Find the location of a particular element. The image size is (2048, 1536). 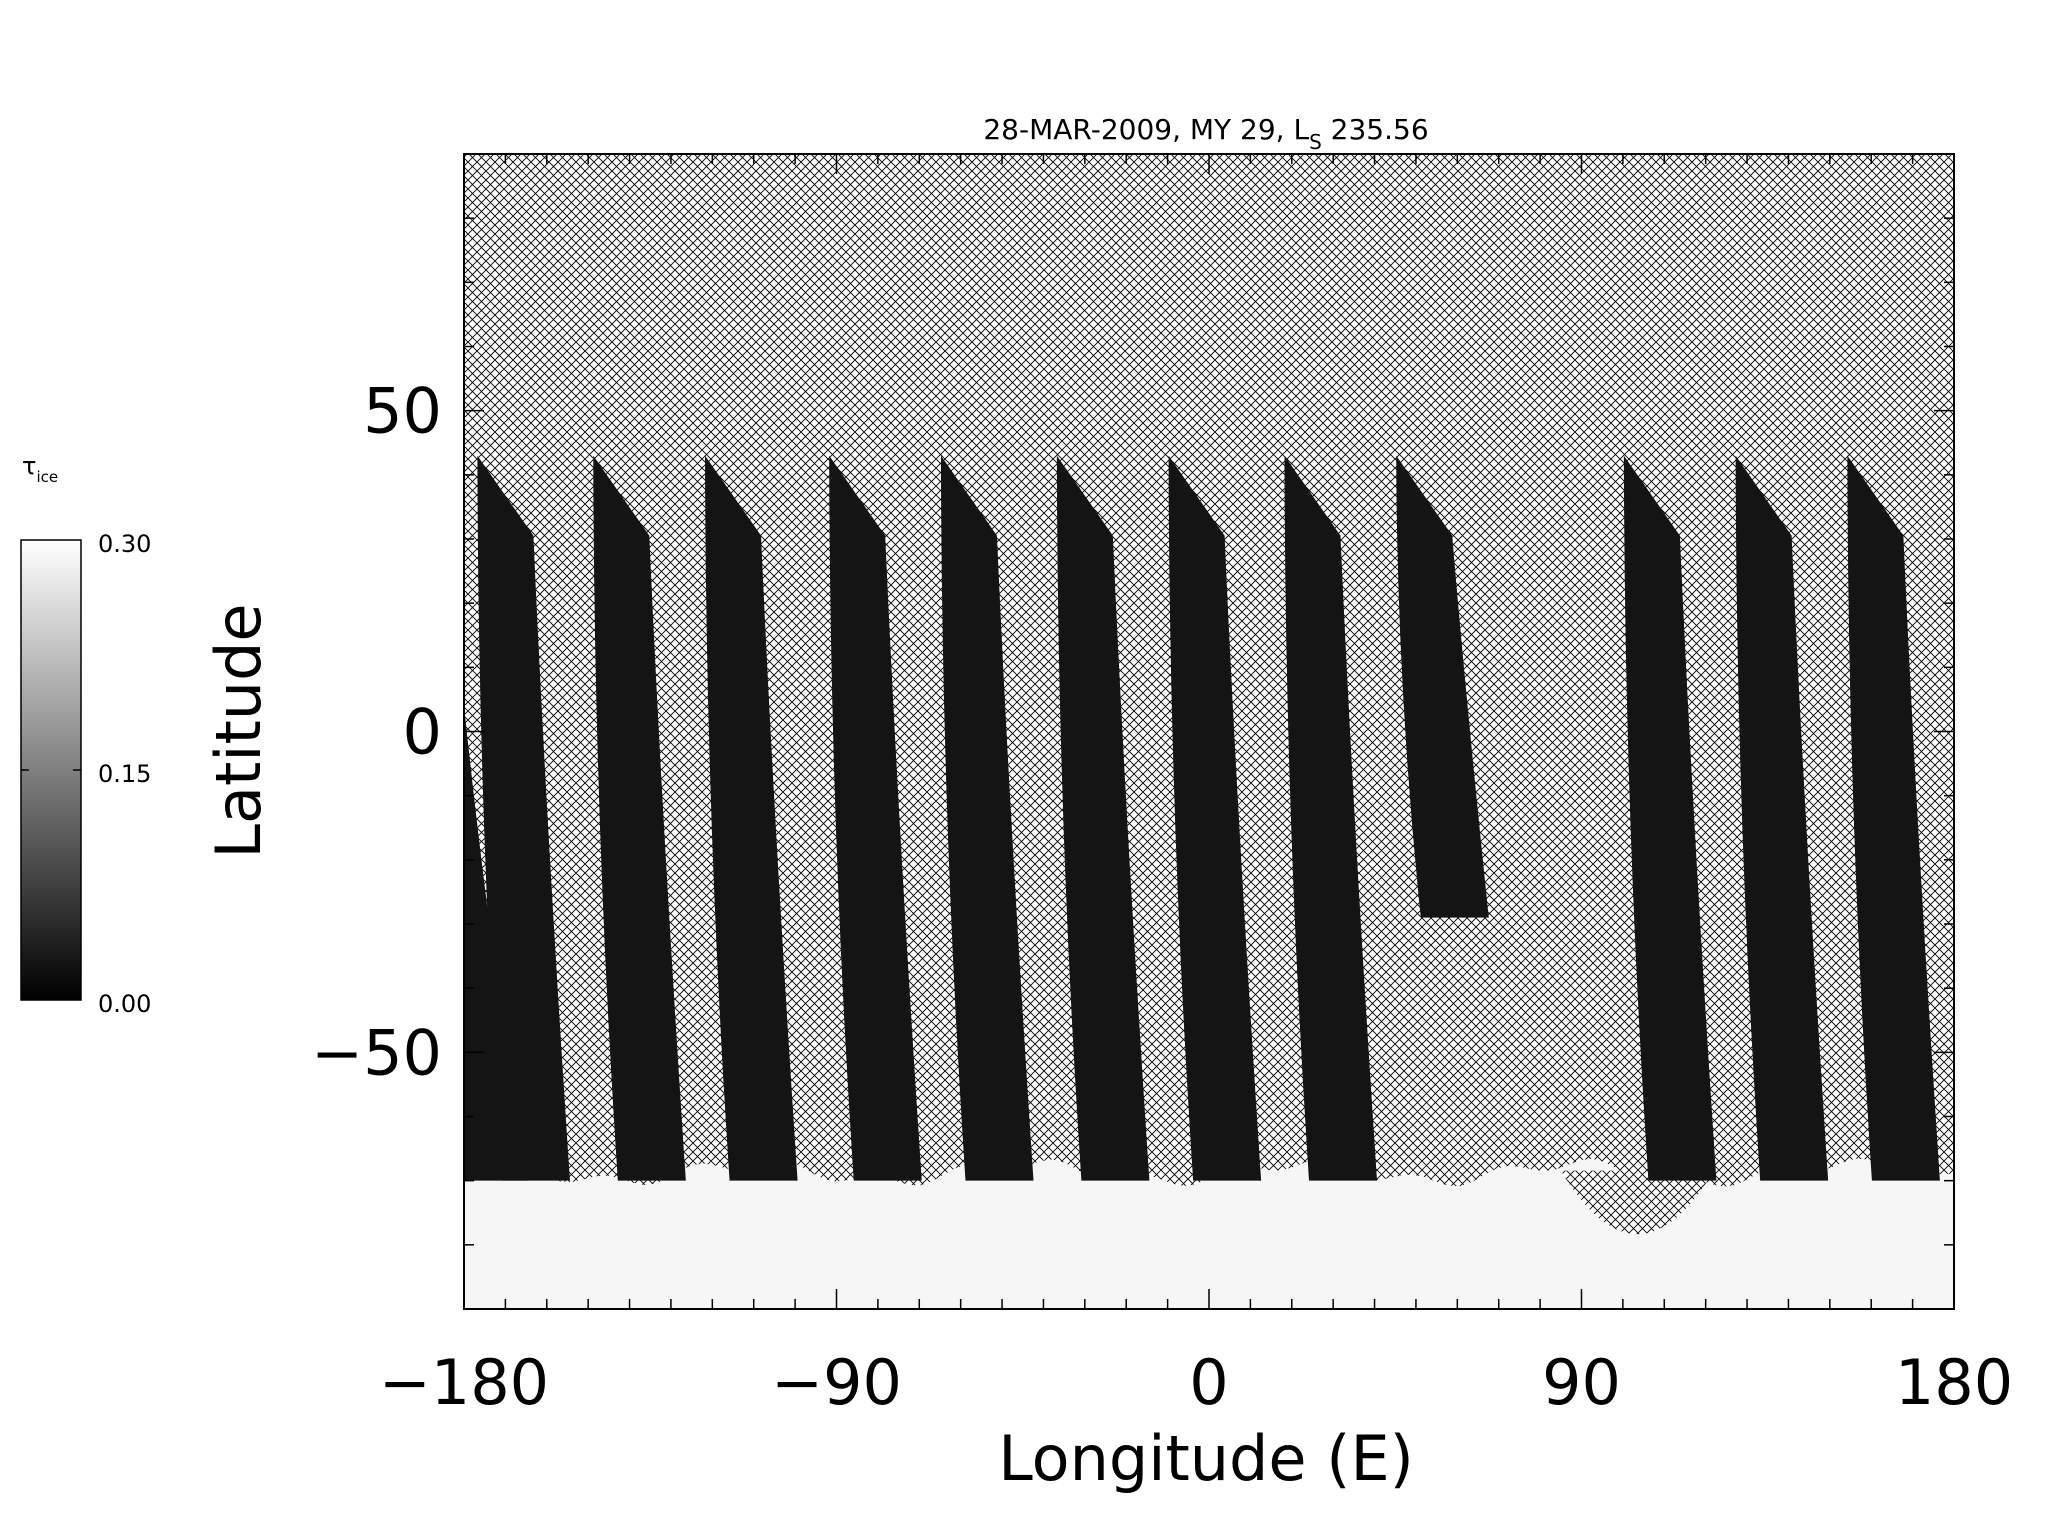

x-tick-label: −90 is located at coordinates (836, 1382).